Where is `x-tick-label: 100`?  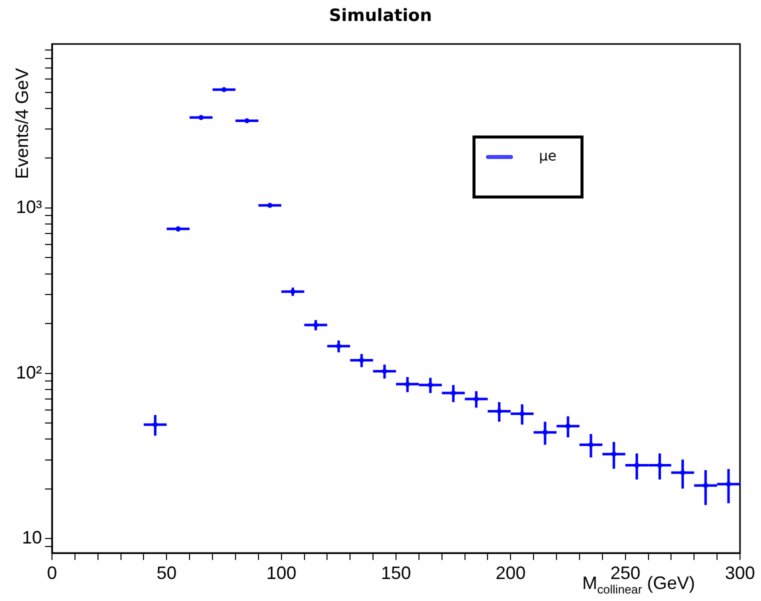
x-tick-label: 100 is located at coordinates (281, 572).